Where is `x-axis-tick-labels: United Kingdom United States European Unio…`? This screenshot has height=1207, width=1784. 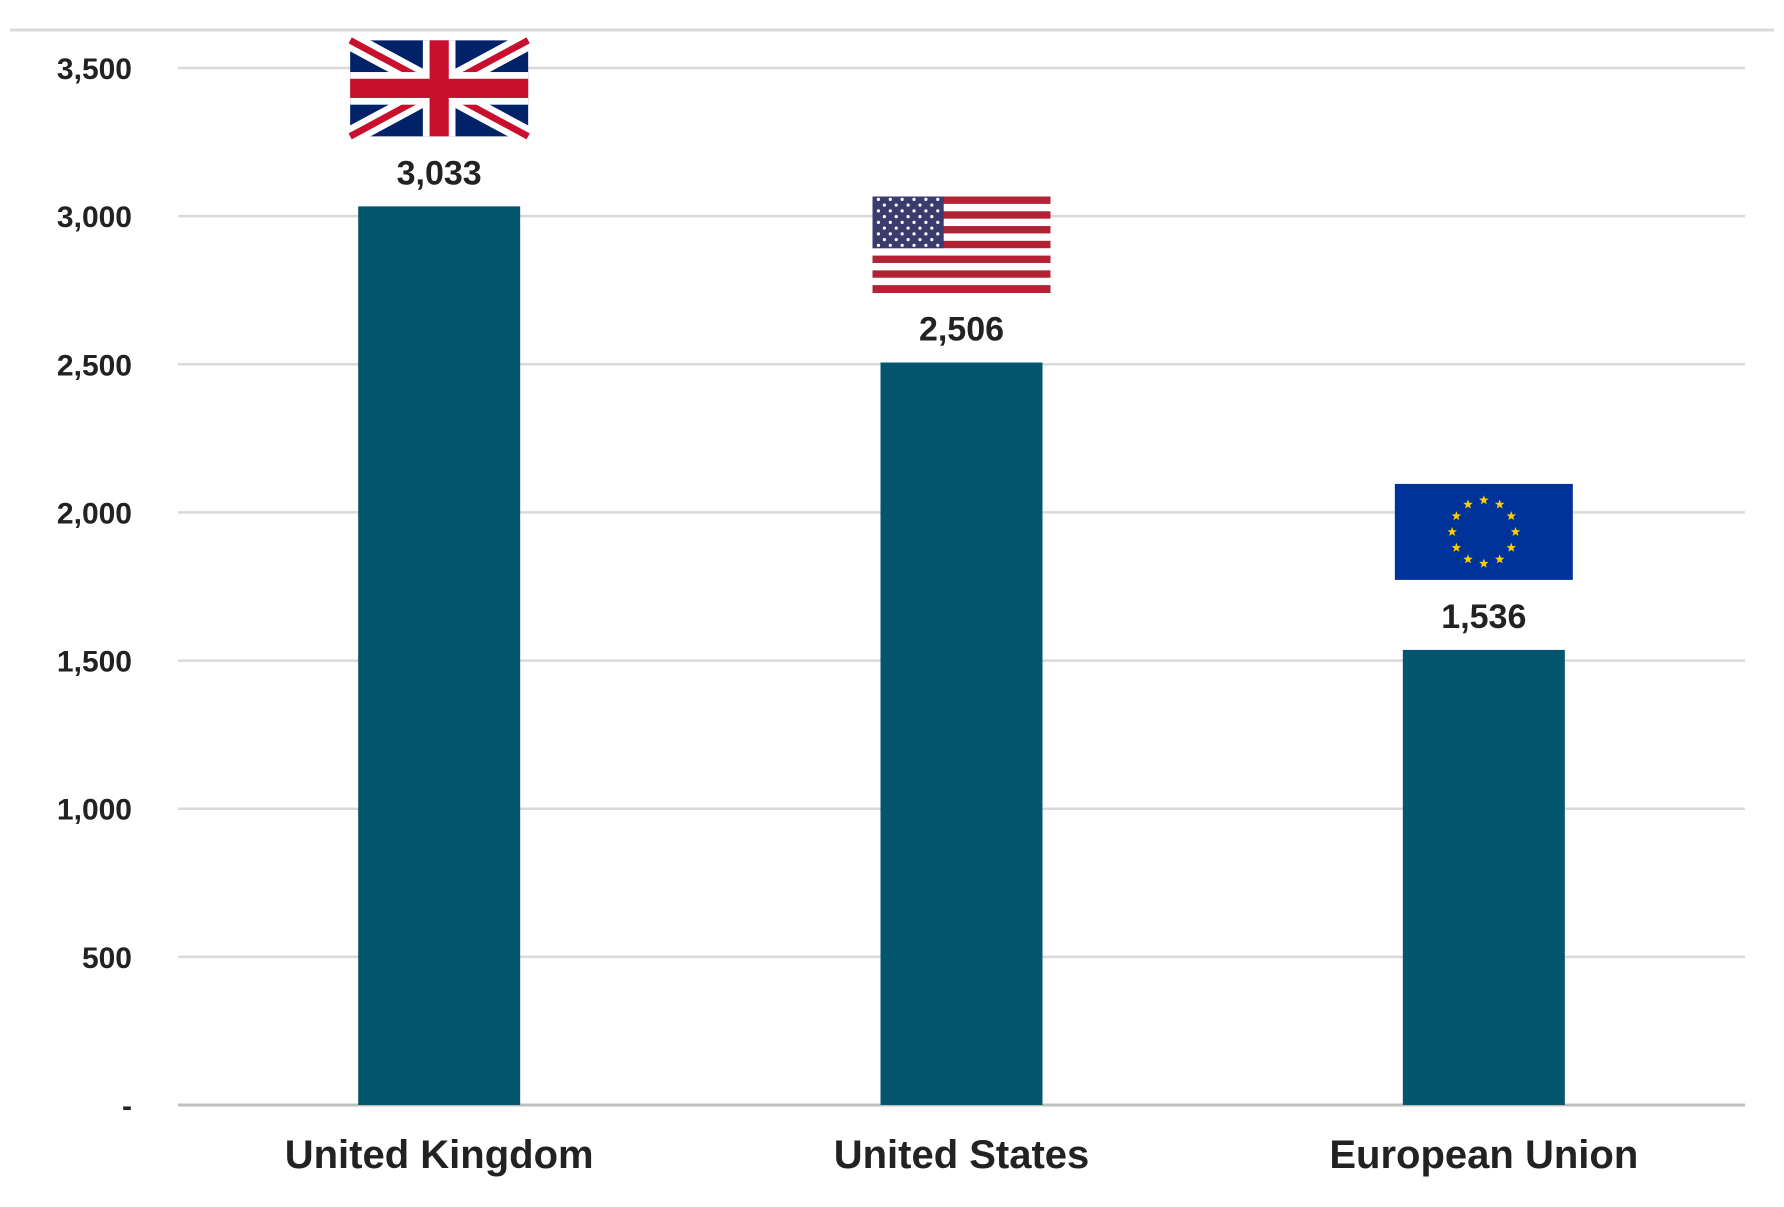
x-axis-tick-labels: United Kingdom United States European Unio… is located at coordinates (962, 1155).